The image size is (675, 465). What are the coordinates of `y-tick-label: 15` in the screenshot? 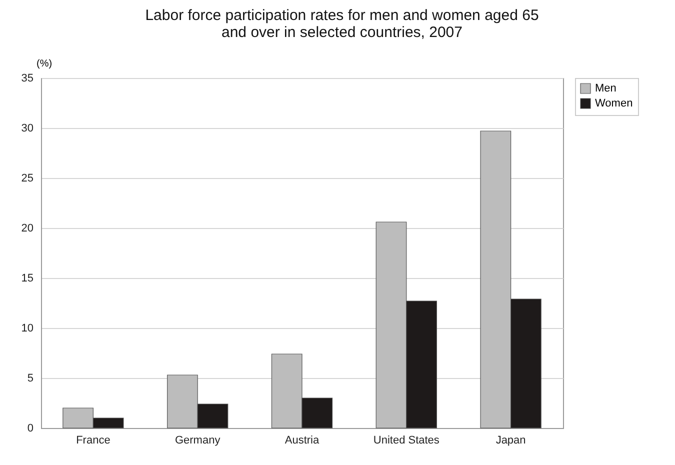 It's located at (27, 278).